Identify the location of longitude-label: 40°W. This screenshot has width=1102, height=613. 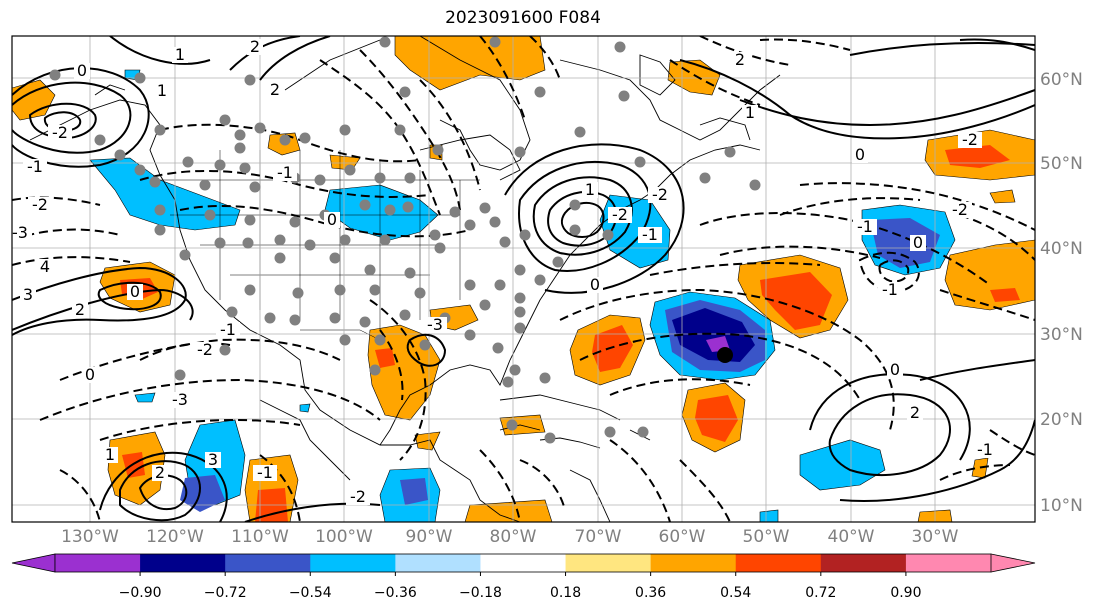
(851, 537).